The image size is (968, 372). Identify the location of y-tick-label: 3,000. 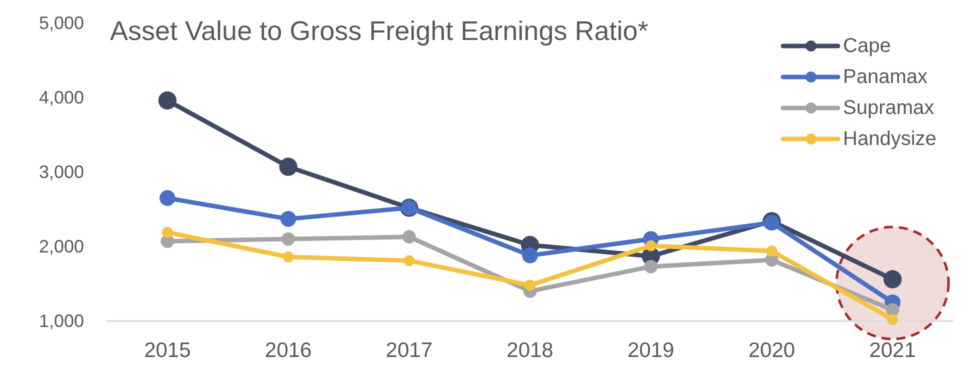
(61, 172).